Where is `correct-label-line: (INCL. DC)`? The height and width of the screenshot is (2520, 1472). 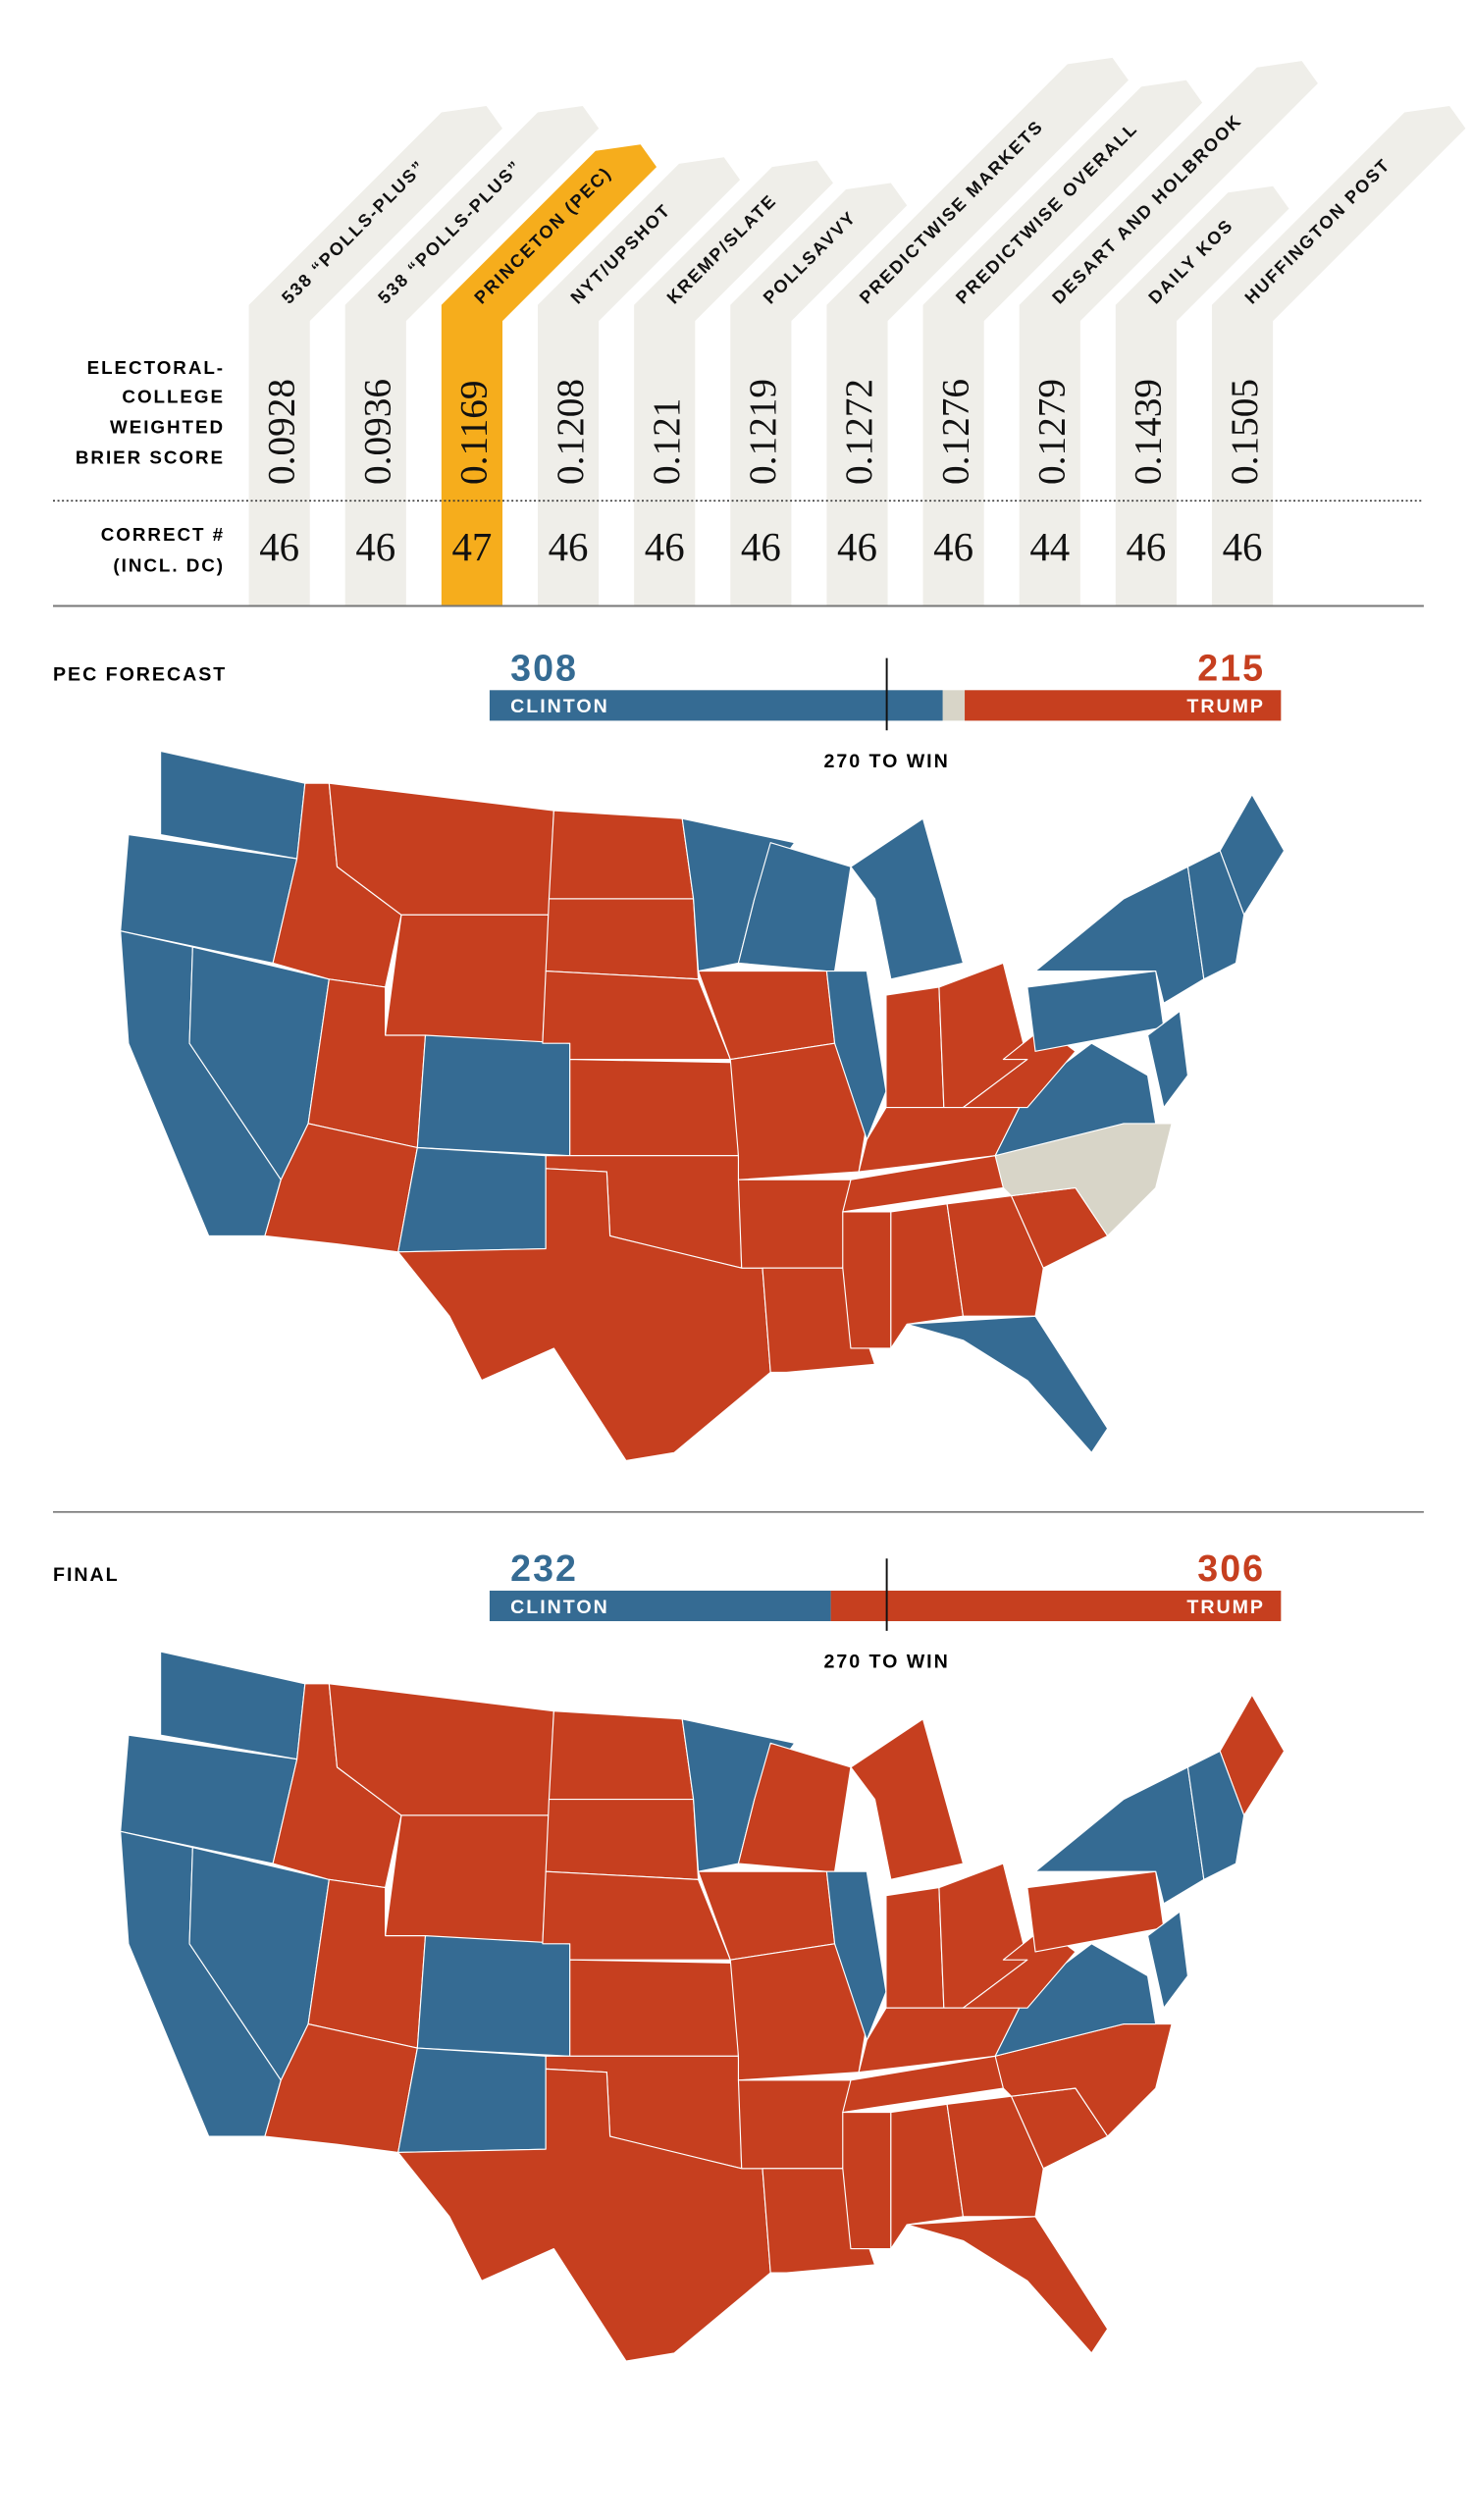 correct-label-line: (INCL. DC) is located at coordinates (169, 564).